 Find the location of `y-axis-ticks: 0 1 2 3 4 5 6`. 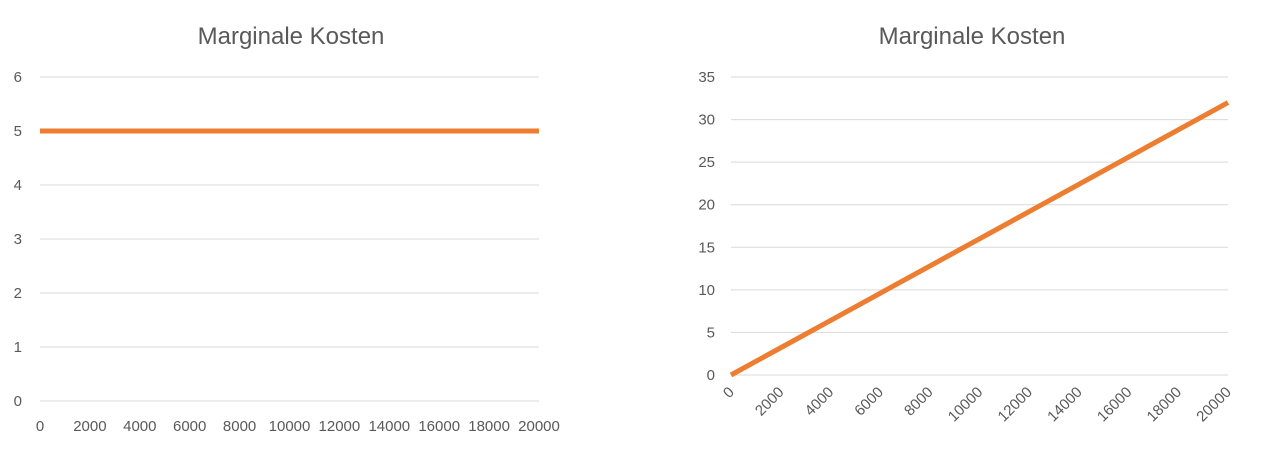

y-axis-ticks: 0 1 2 3 4 5 6 is located at coordinates (18, 239).